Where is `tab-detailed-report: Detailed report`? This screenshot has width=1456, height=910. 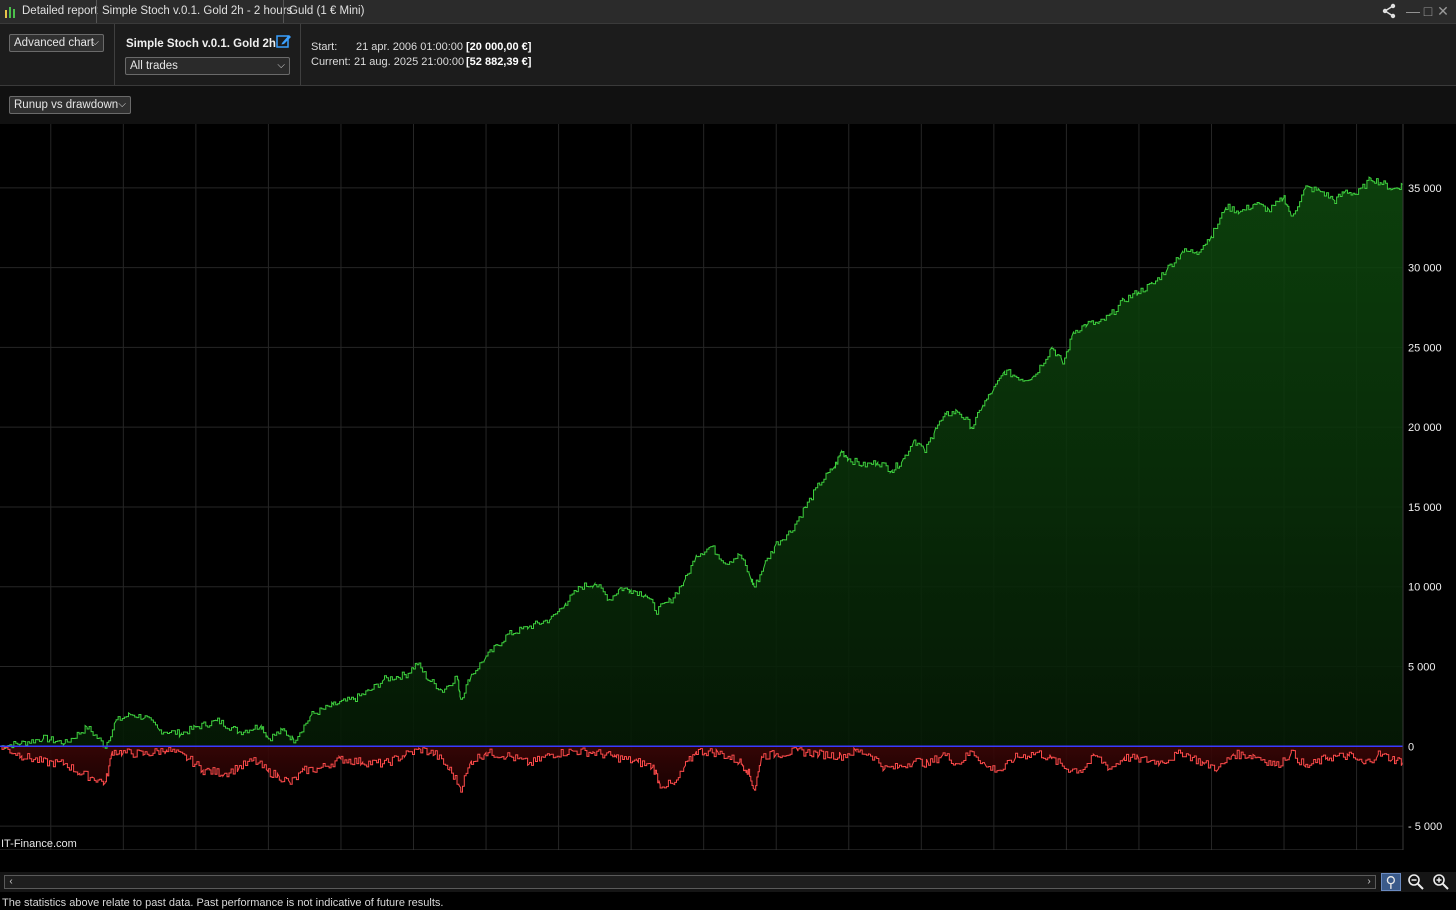
tab-detailed-report: Detailed report is located at coordinates (60, 11).